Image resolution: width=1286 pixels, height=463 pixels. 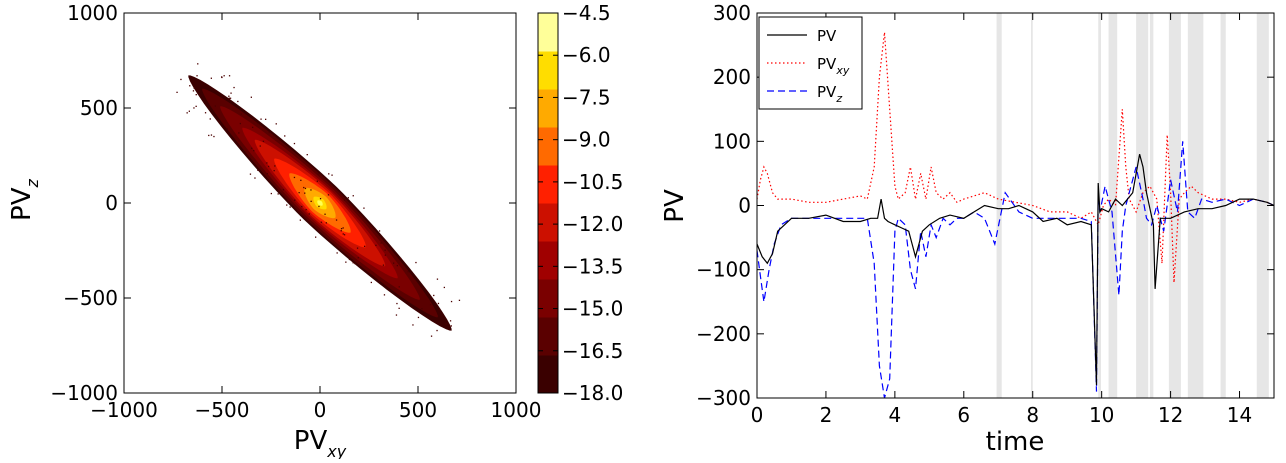 What do you see at coordinates (92, 13) in the screenshot?
I see `y-tick-label: 1000` at bounding box center [92, 13].